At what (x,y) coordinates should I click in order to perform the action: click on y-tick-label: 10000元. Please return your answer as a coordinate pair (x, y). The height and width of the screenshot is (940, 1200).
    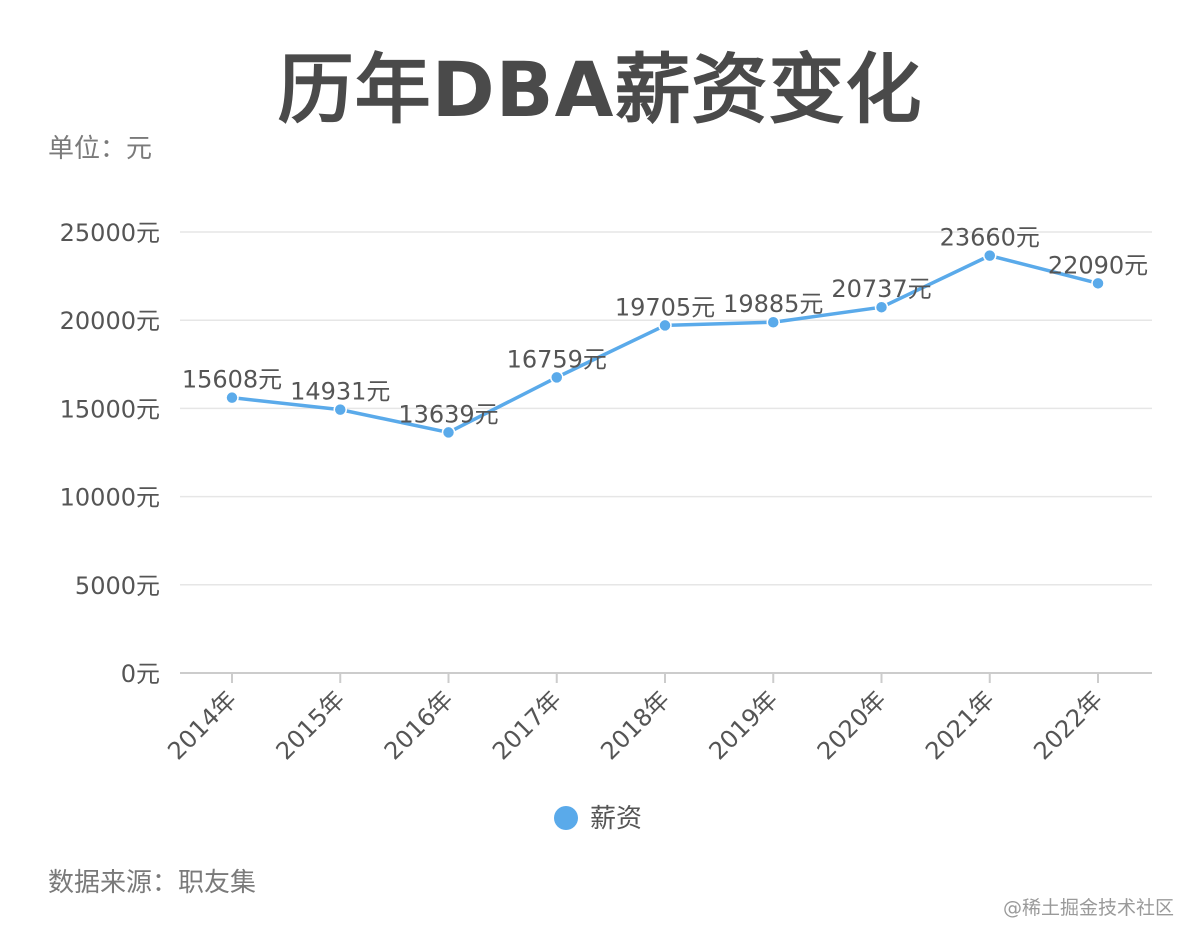
    Looking at the image, I should click on (110, 498).